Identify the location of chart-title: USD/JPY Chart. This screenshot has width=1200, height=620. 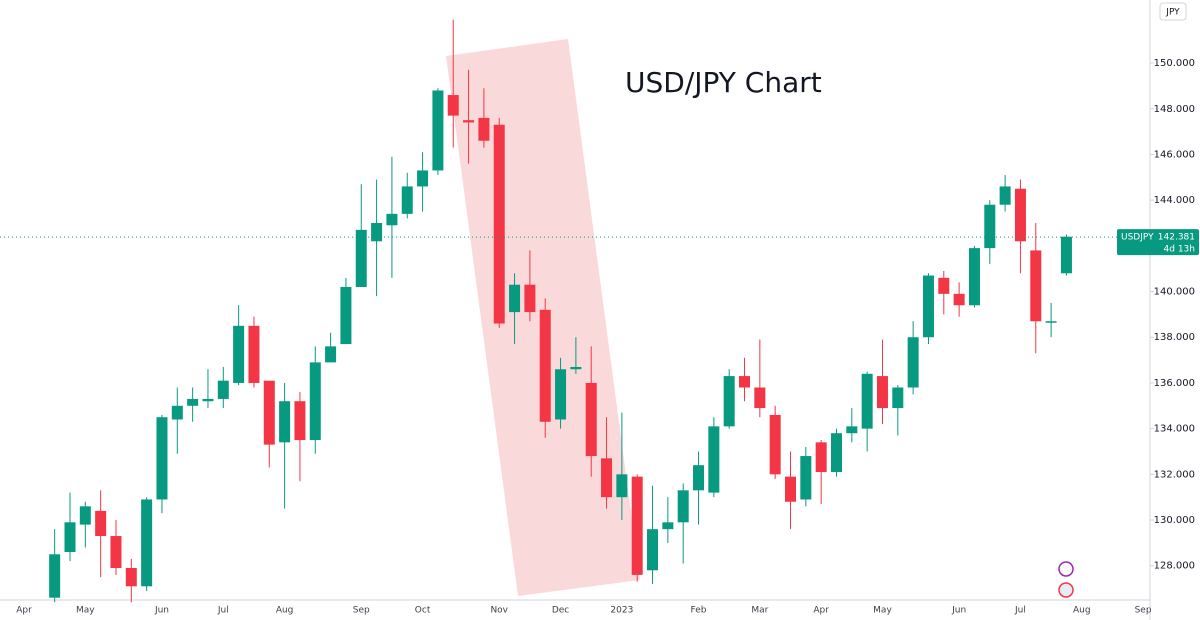
(723, 82).